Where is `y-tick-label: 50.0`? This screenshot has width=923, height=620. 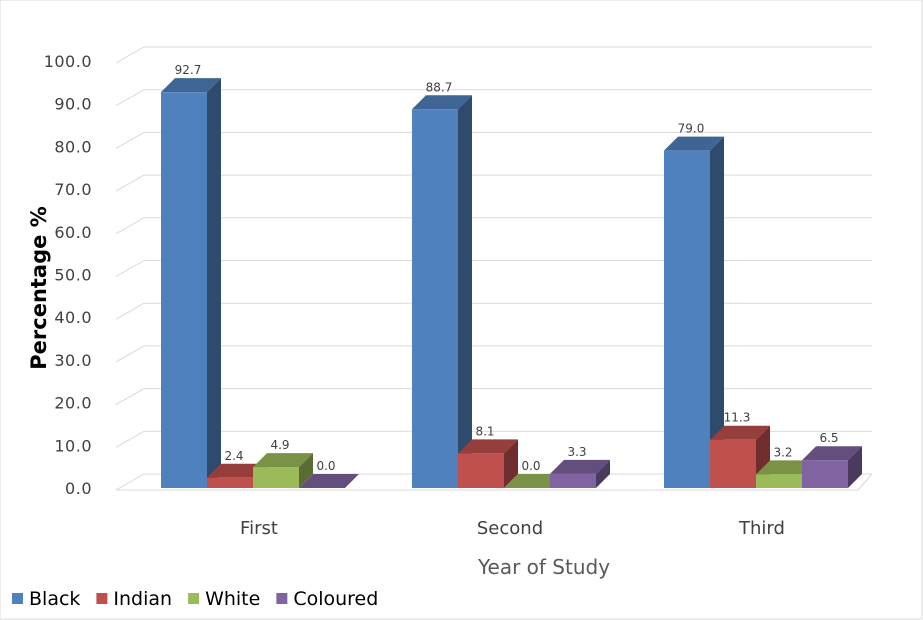
y-tick-label: 50.0 is located at coordinates (73, 275).